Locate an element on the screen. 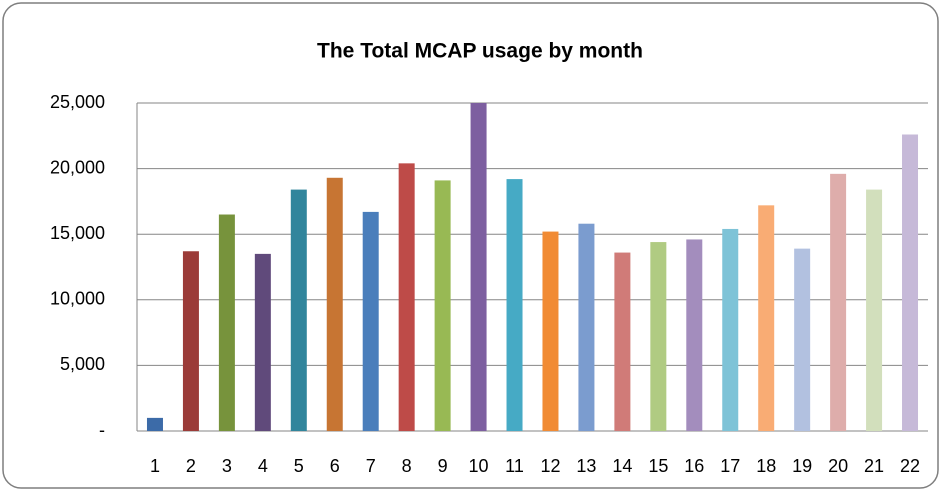 This screenshot has height=492, width=942. x-tick-label: 19 is located at coordinates (802, 466).